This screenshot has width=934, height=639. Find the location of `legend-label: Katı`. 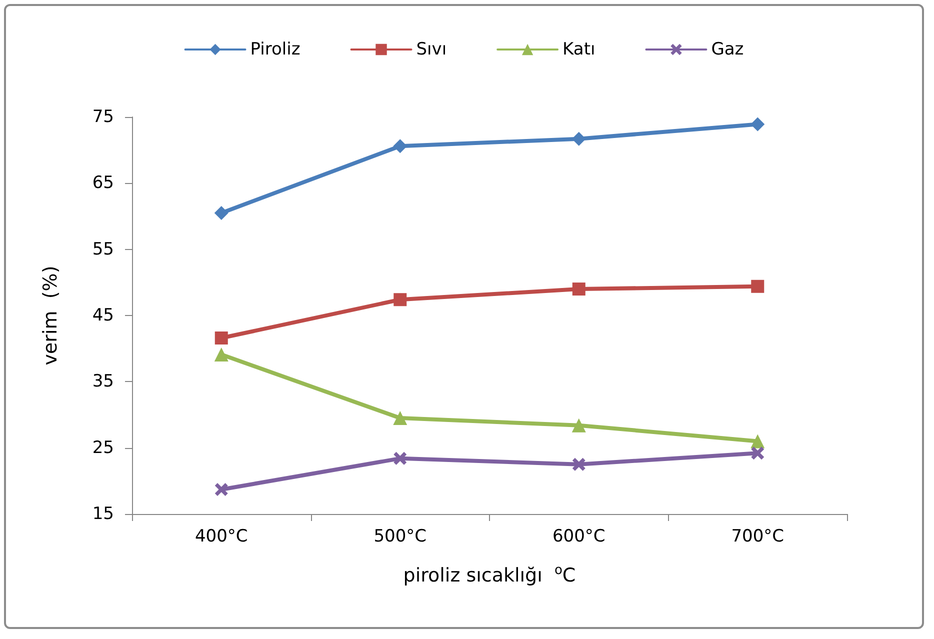

legend-label: Katı is located at coordinates (579, 50).